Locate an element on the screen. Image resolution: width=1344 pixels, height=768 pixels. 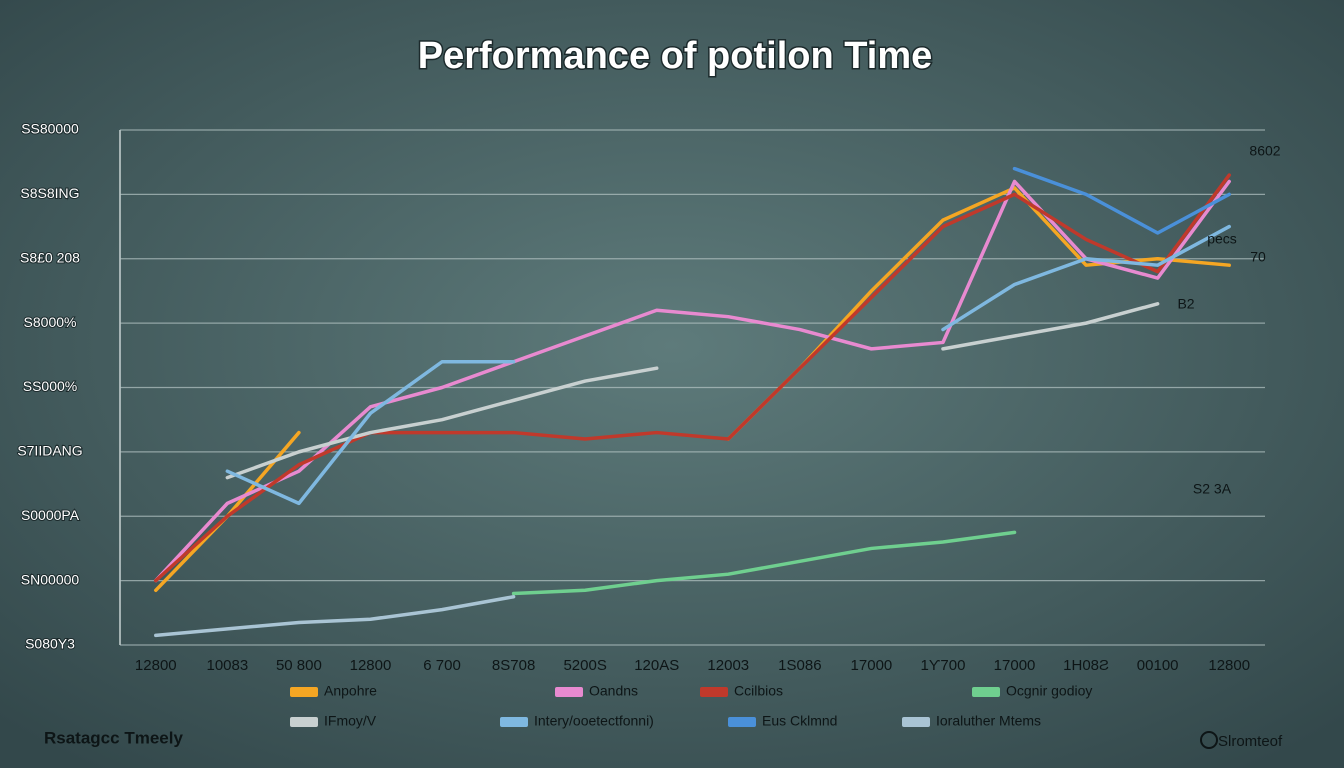
chart-title: Performance of potilon Time is located at coordinates (675, 56).